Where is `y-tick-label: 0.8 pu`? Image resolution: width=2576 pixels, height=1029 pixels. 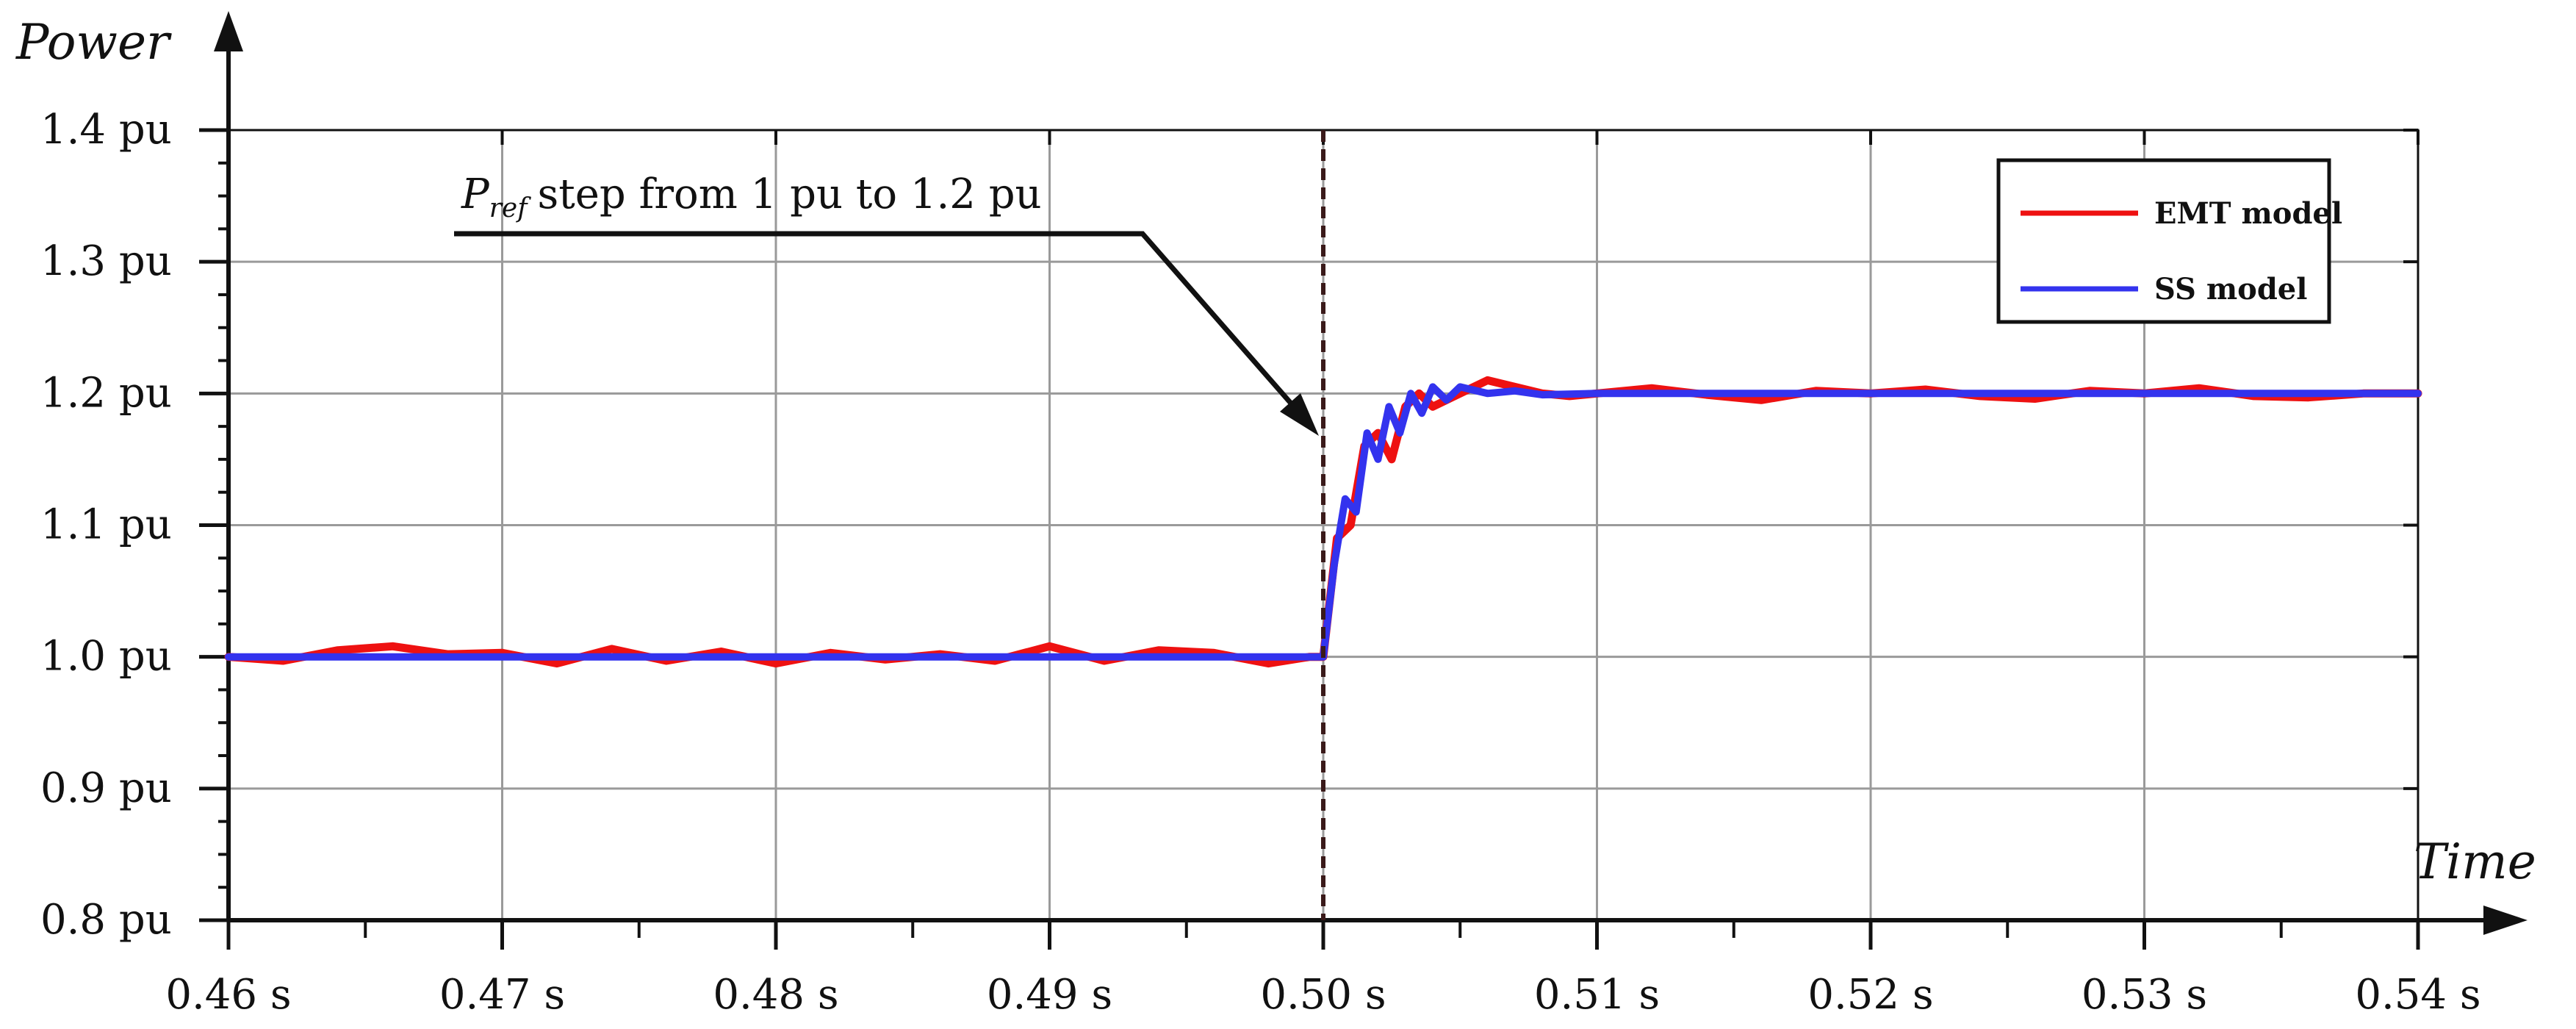
y-tick-label: 0.8 pu is located at coordinates (106, 920).